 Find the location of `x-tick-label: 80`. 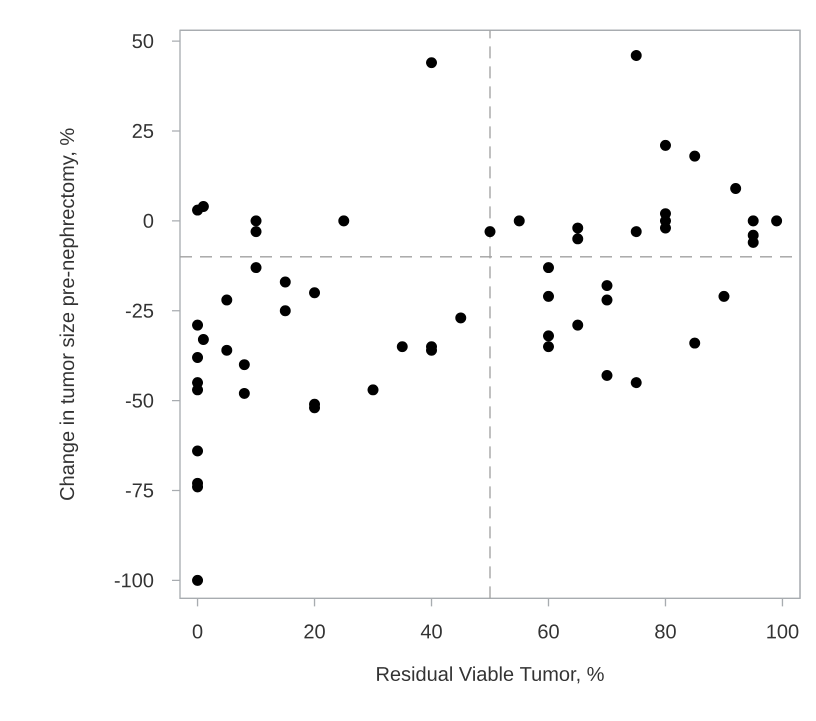

x-tick-label: 80 is located at coordinates (665, 631).